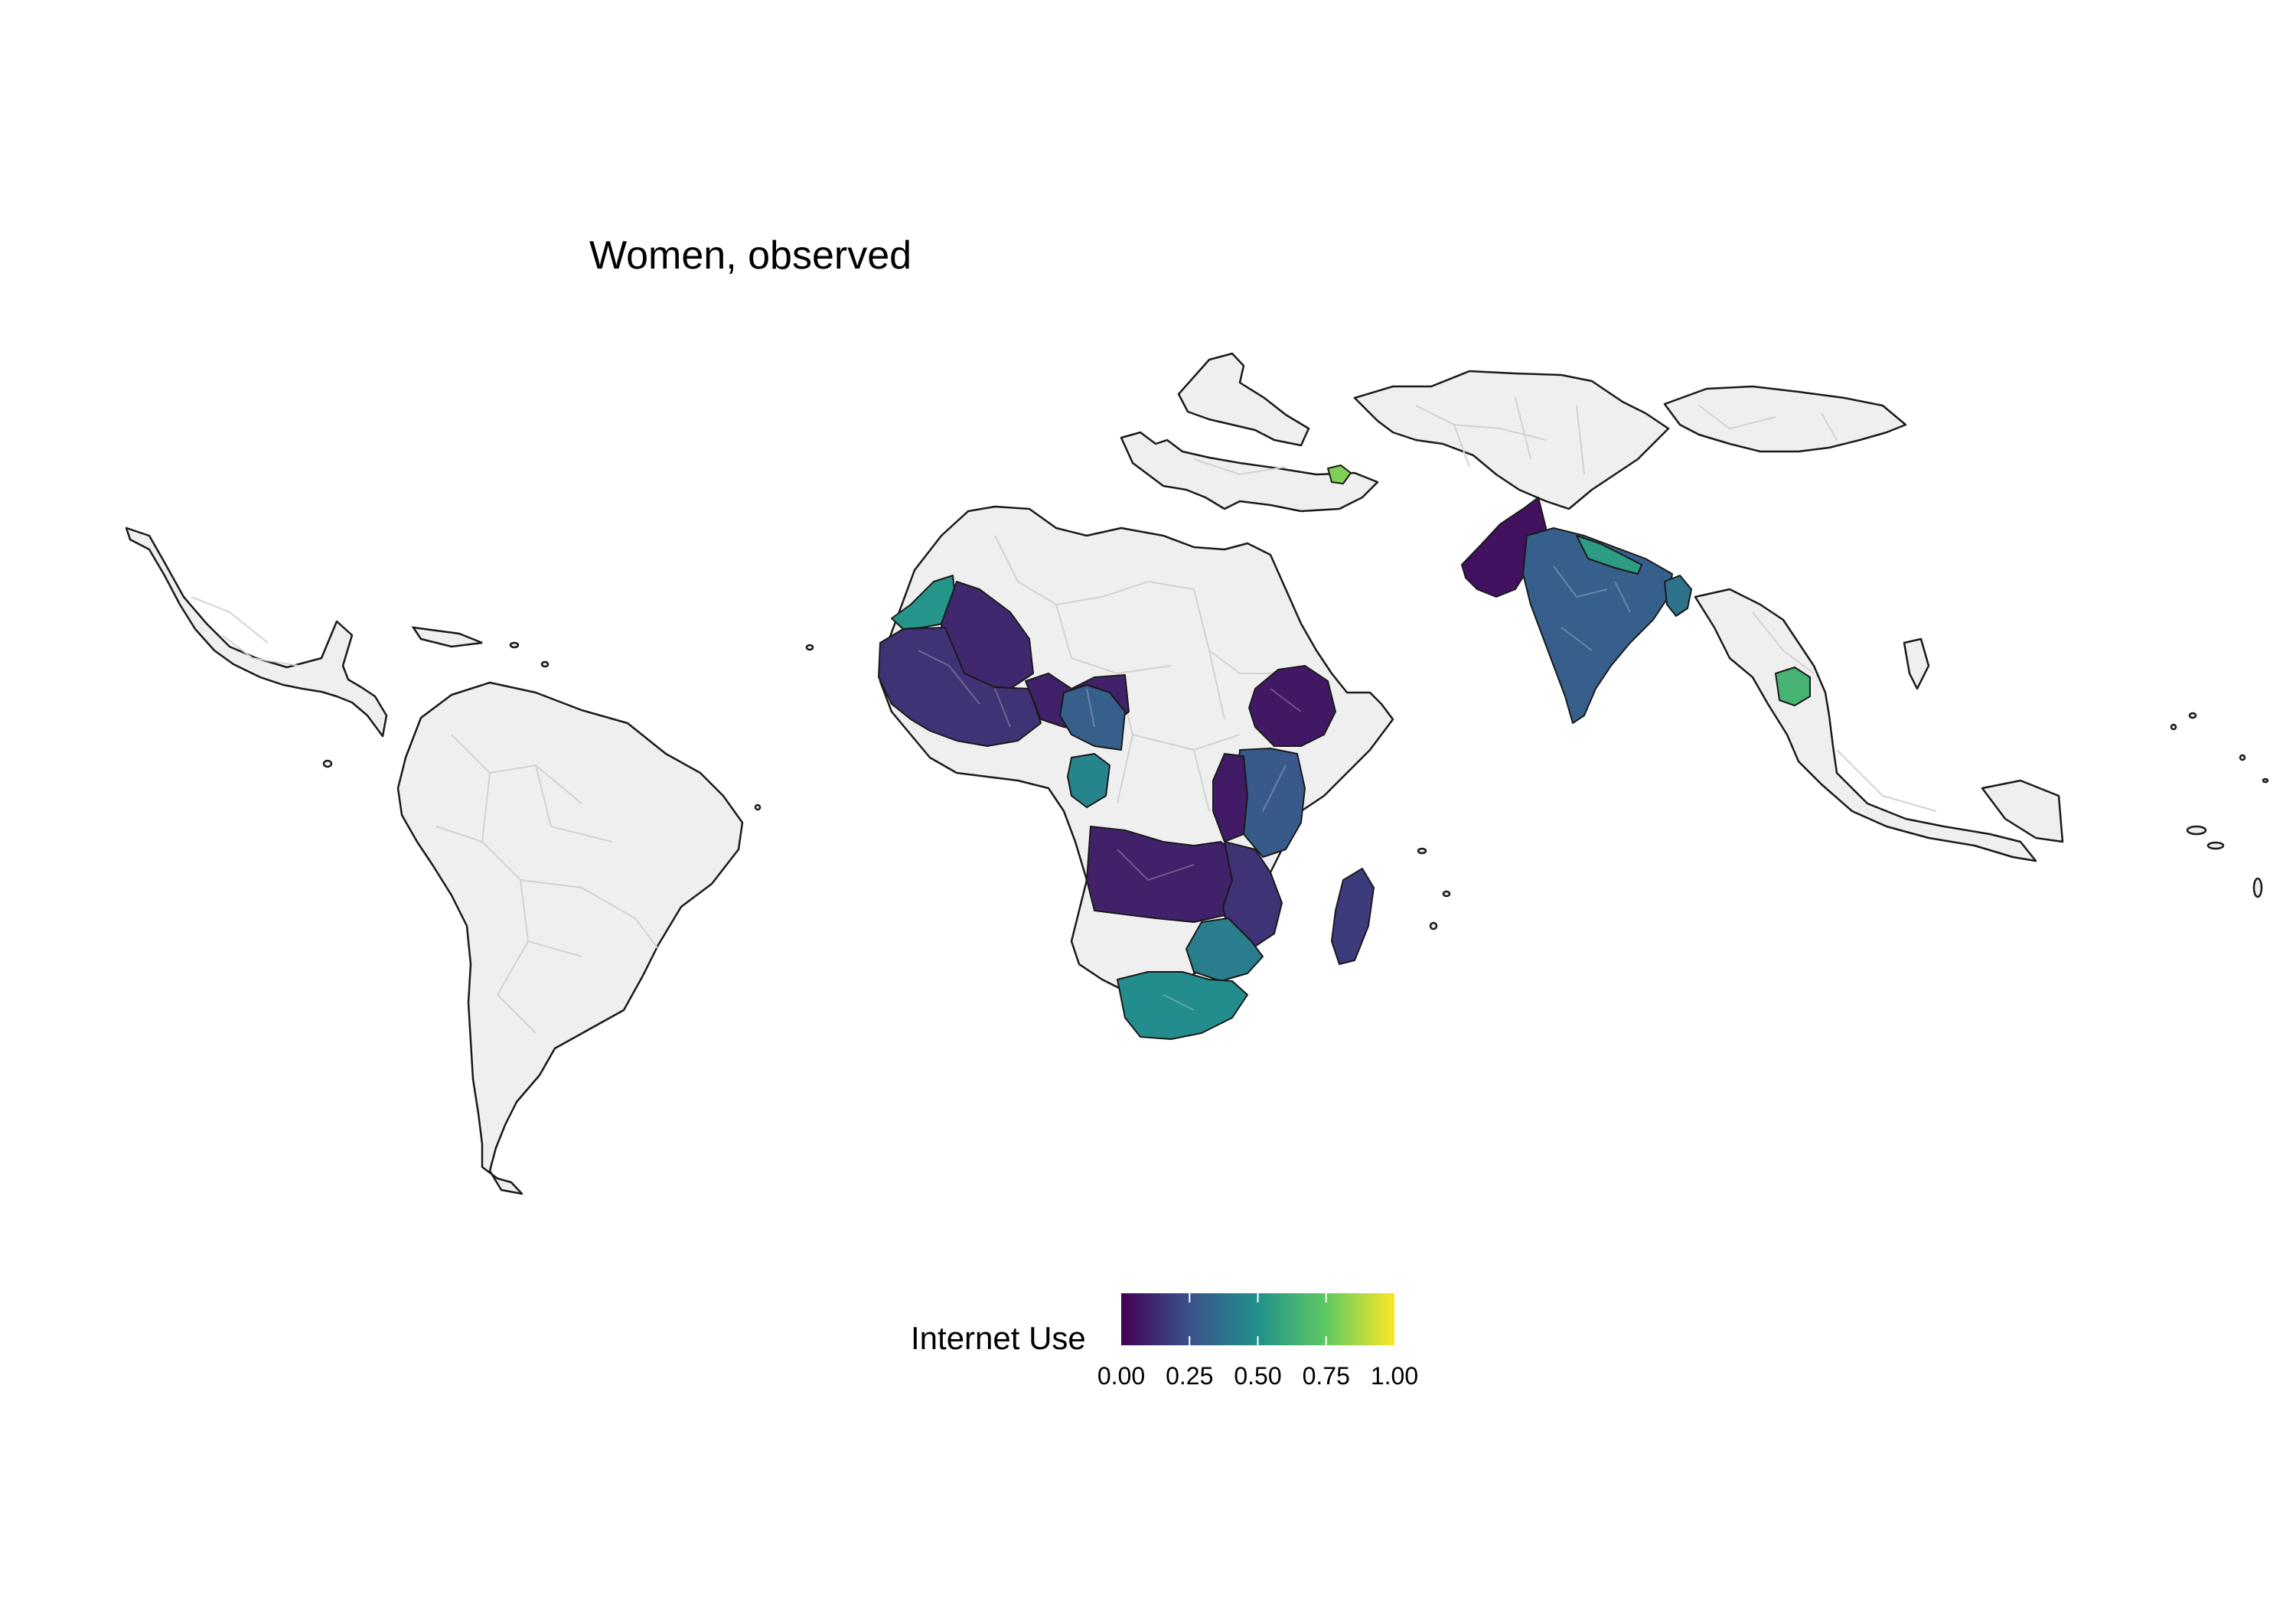  I want to click on region-great-lakes, so click(1230, 798).